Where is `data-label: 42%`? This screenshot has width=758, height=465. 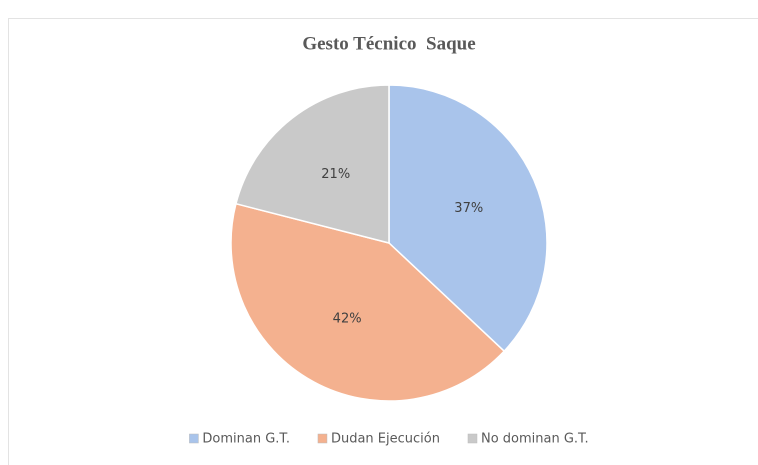 data-label: 42% is located at coordinates (347, 319).